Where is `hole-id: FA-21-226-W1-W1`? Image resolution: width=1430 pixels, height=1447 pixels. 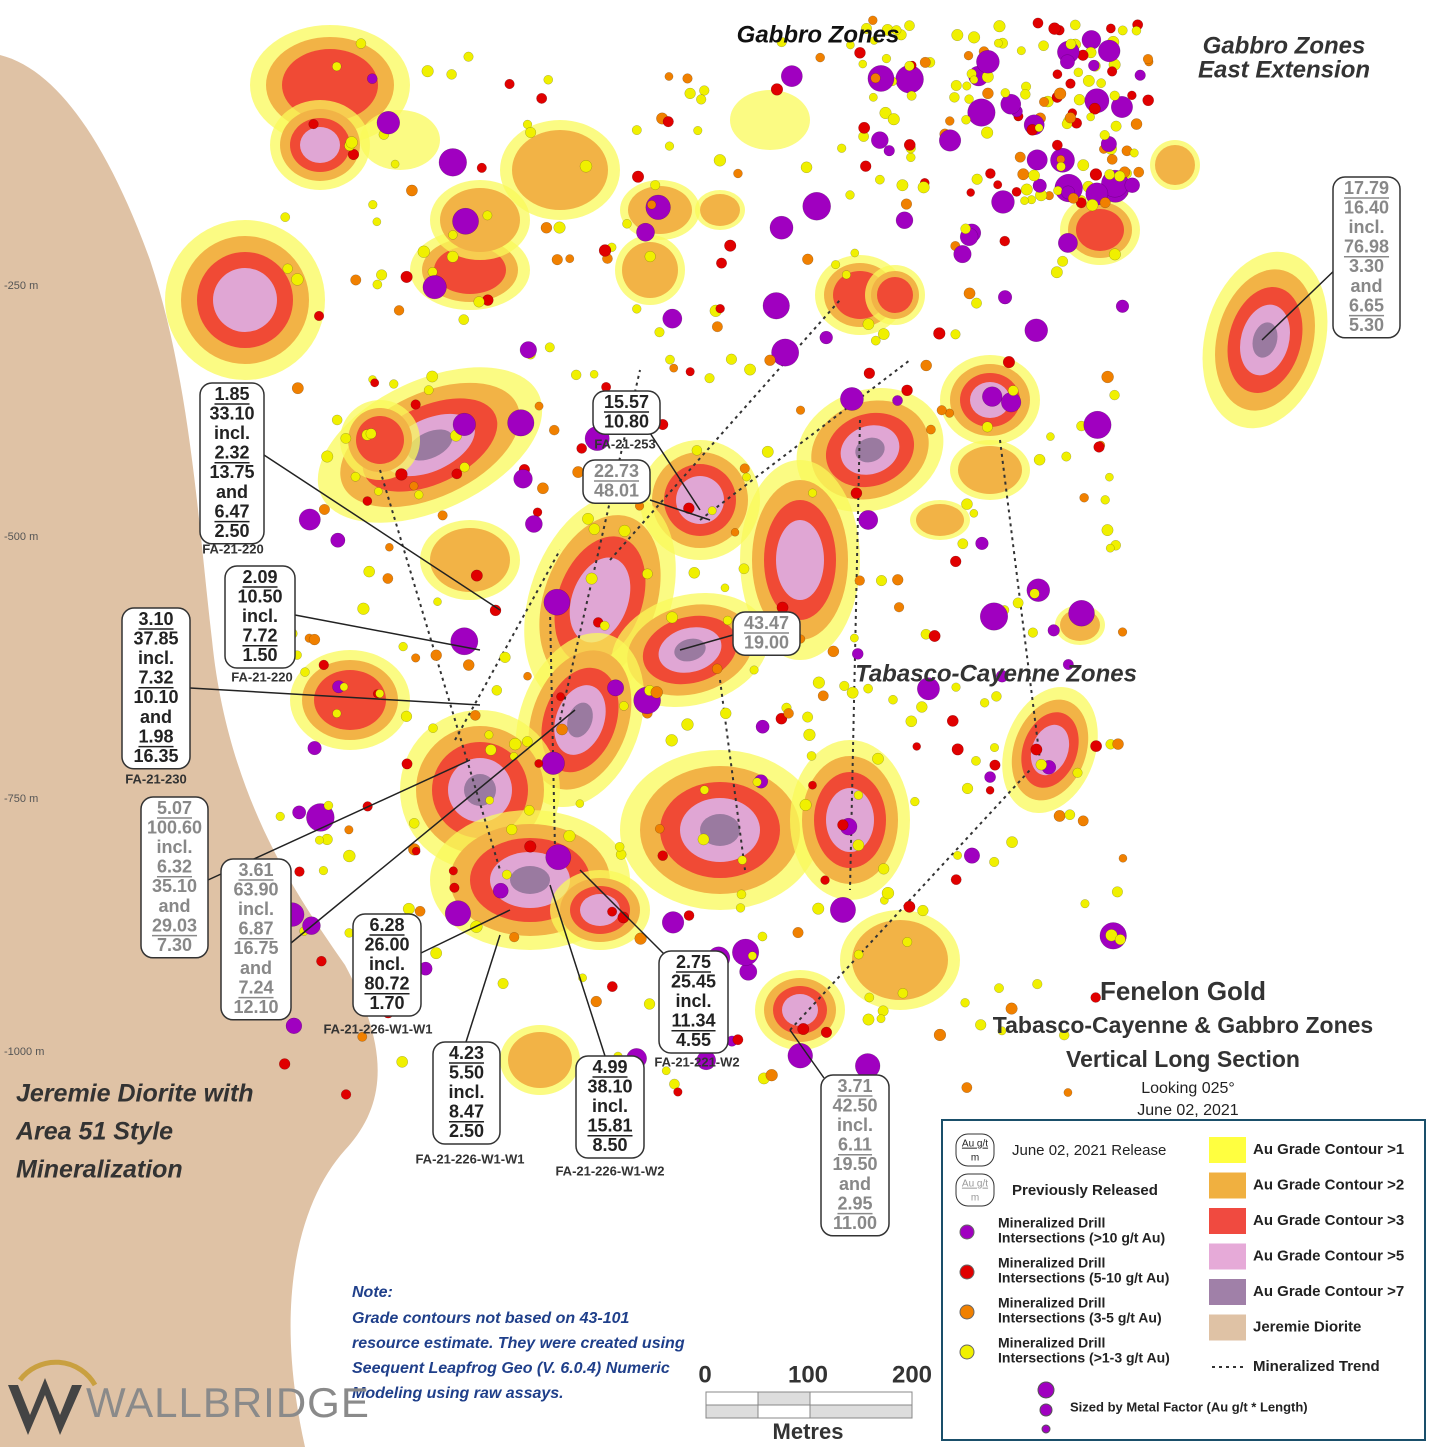
hole-id: FA-21-226-W1-W1 is located at coordinates (469, 1158).